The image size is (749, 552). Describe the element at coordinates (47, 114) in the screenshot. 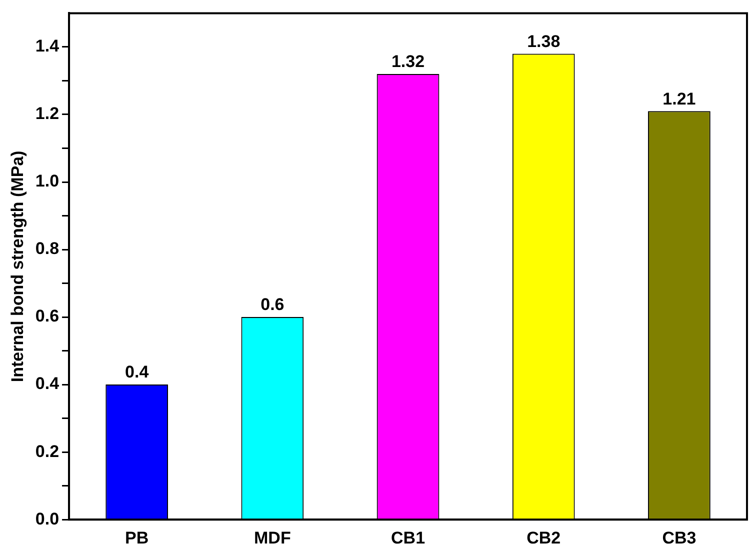

I see `y-tick-label: 1.2` at that location.